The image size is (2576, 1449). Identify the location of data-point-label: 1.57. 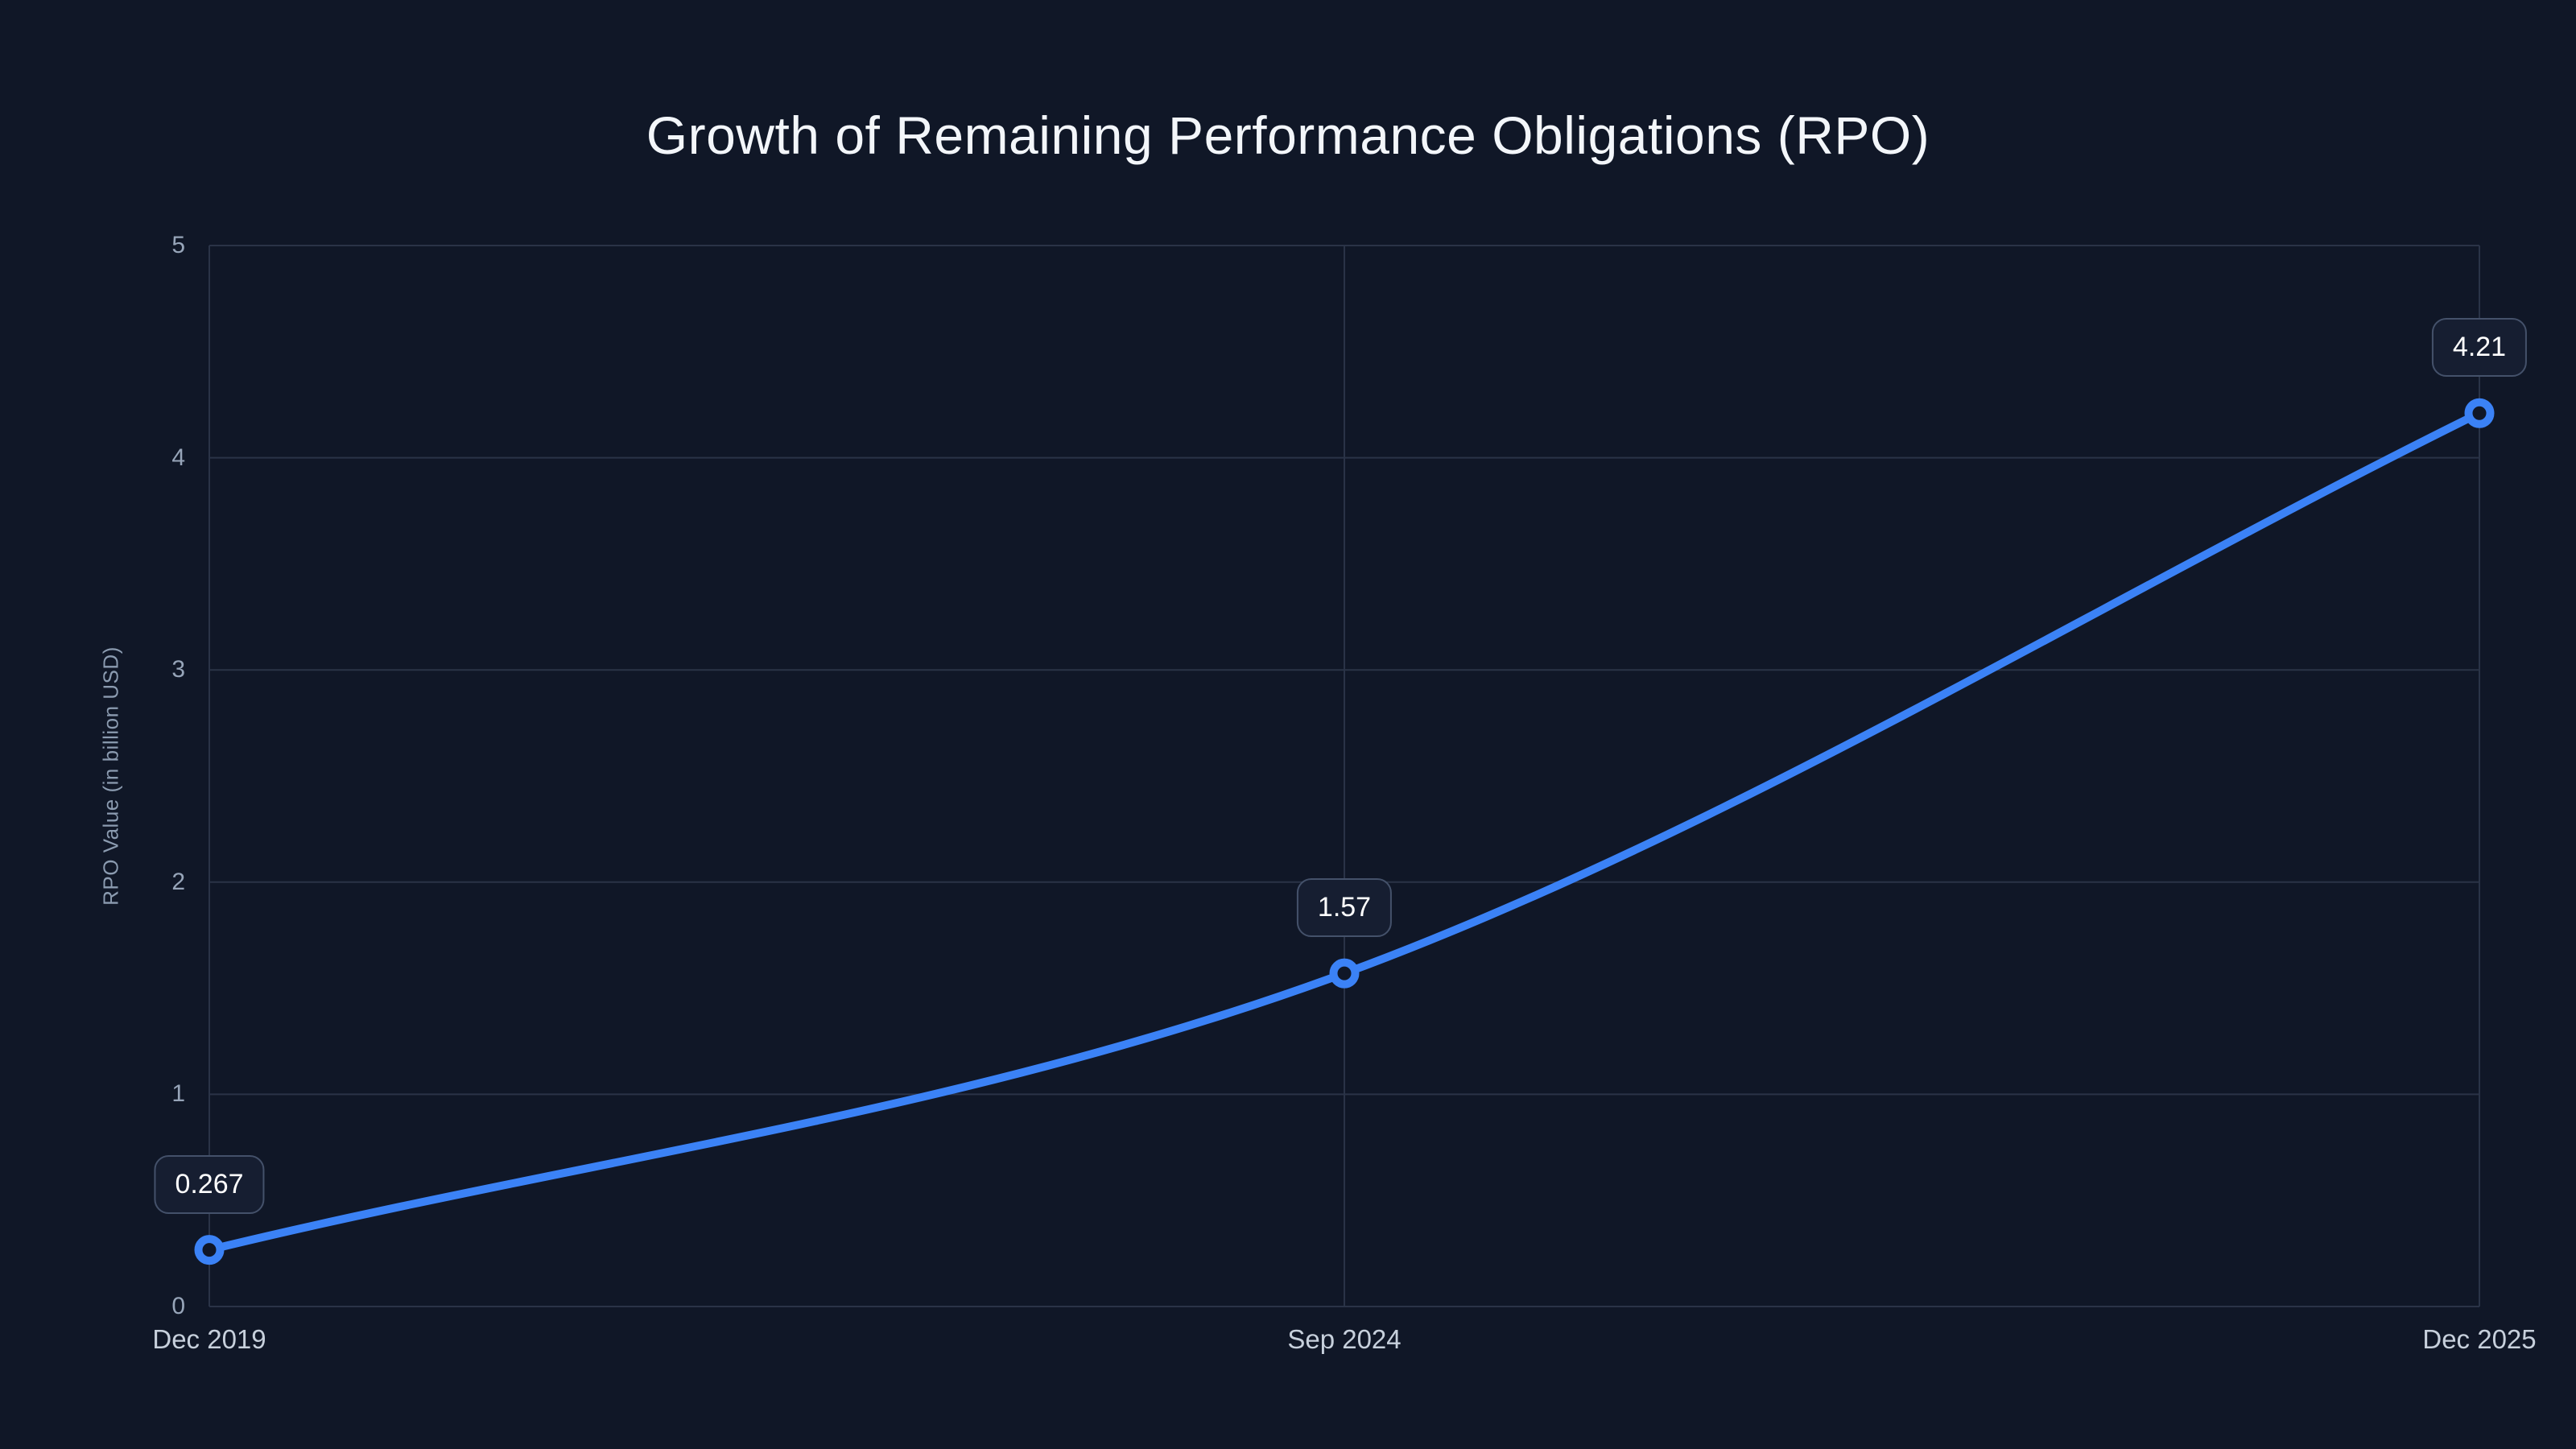
(1344, 908).